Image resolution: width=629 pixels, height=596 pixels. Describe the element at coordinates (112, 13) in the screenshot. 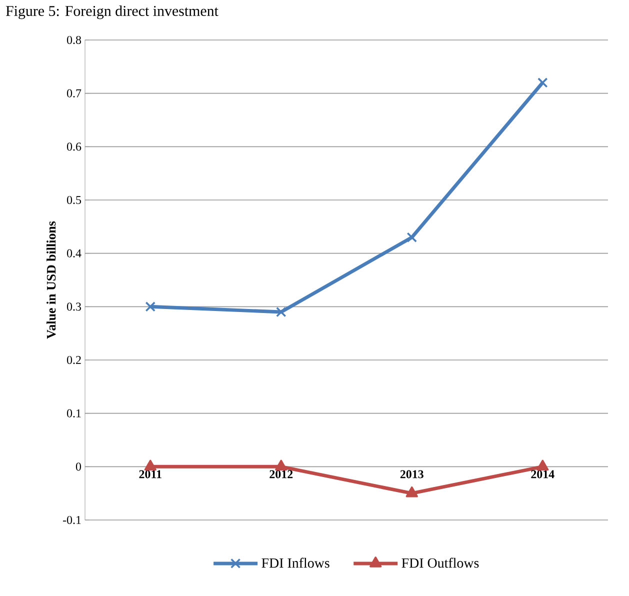

I see `chart-title: Figure 5: Foreign direct investment` at that location.